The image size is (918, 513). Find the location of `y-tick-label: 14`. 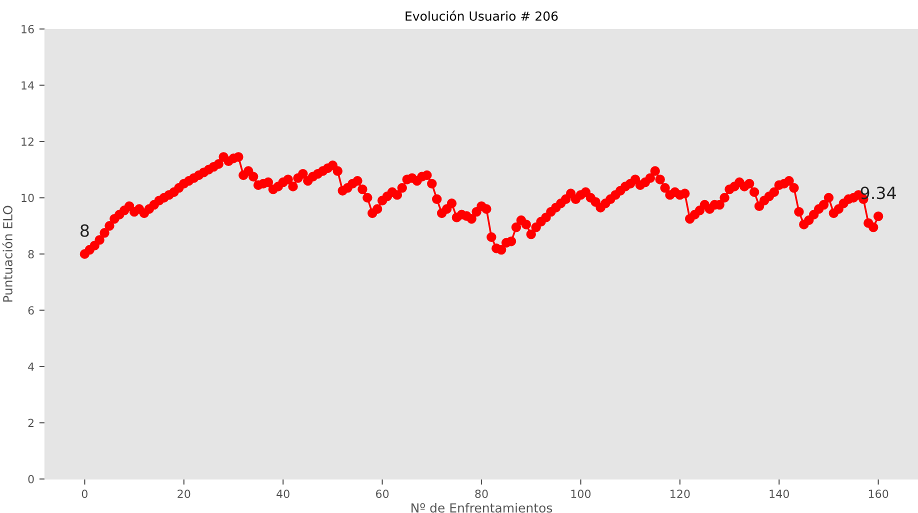

y-tick-label: 14 is located at coordinates (28, 85).